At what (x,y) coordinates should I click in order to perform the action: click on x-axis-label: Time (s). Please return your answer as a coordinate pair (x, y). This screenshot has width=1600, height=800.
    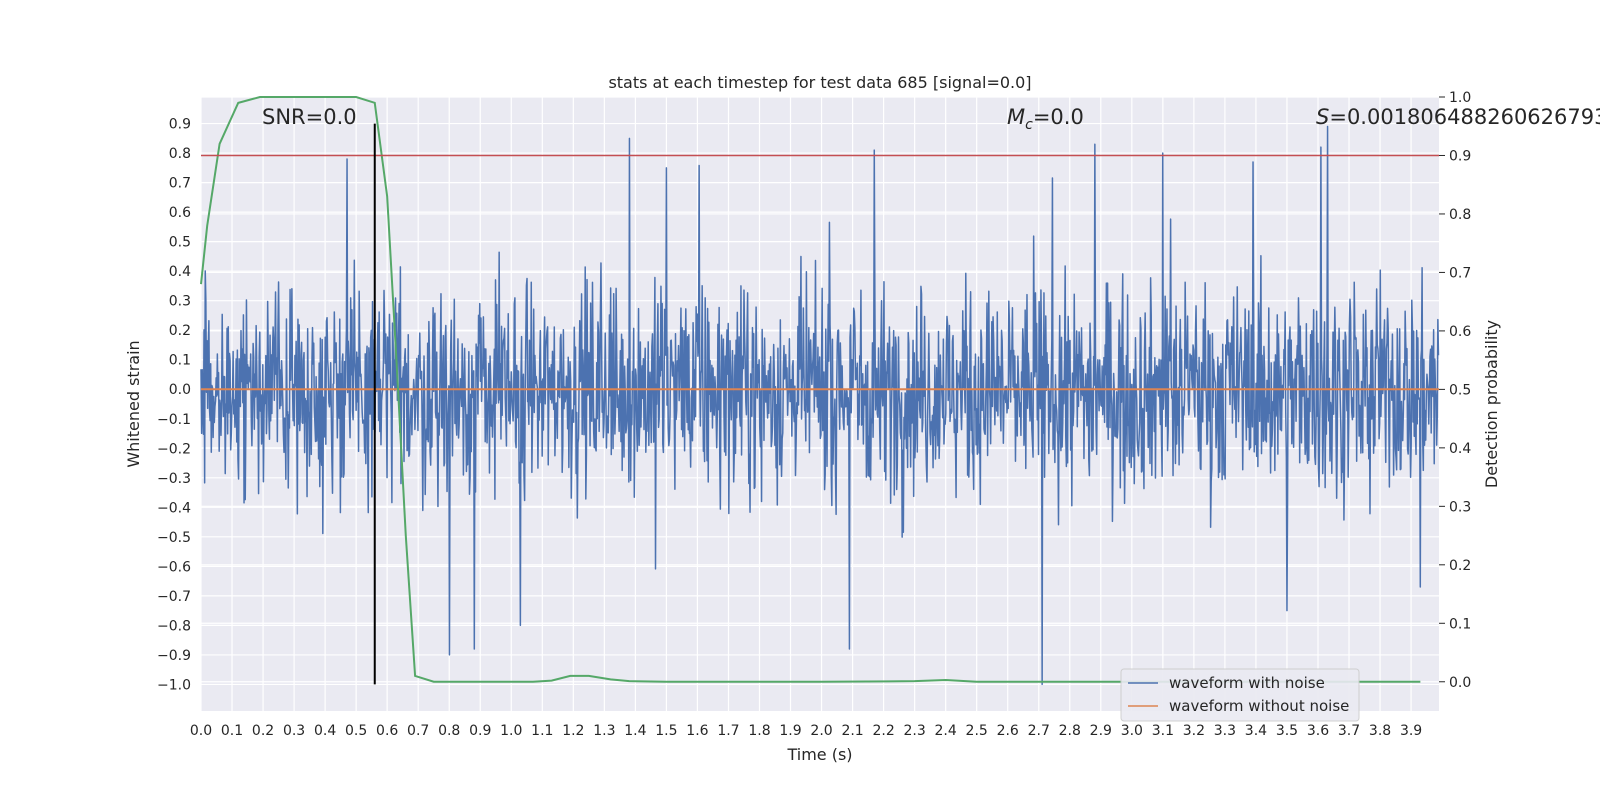
    Looking at the image, I should click on (819, 754).